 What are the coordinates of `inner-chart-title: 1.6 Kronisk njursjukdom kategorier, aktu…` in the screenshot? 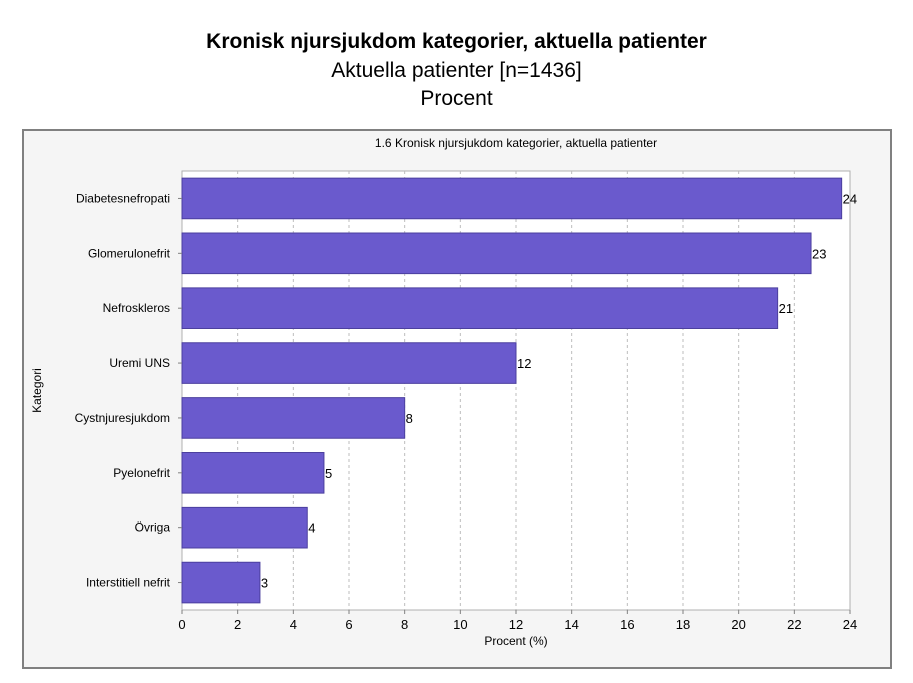 It's located at (516, 143).